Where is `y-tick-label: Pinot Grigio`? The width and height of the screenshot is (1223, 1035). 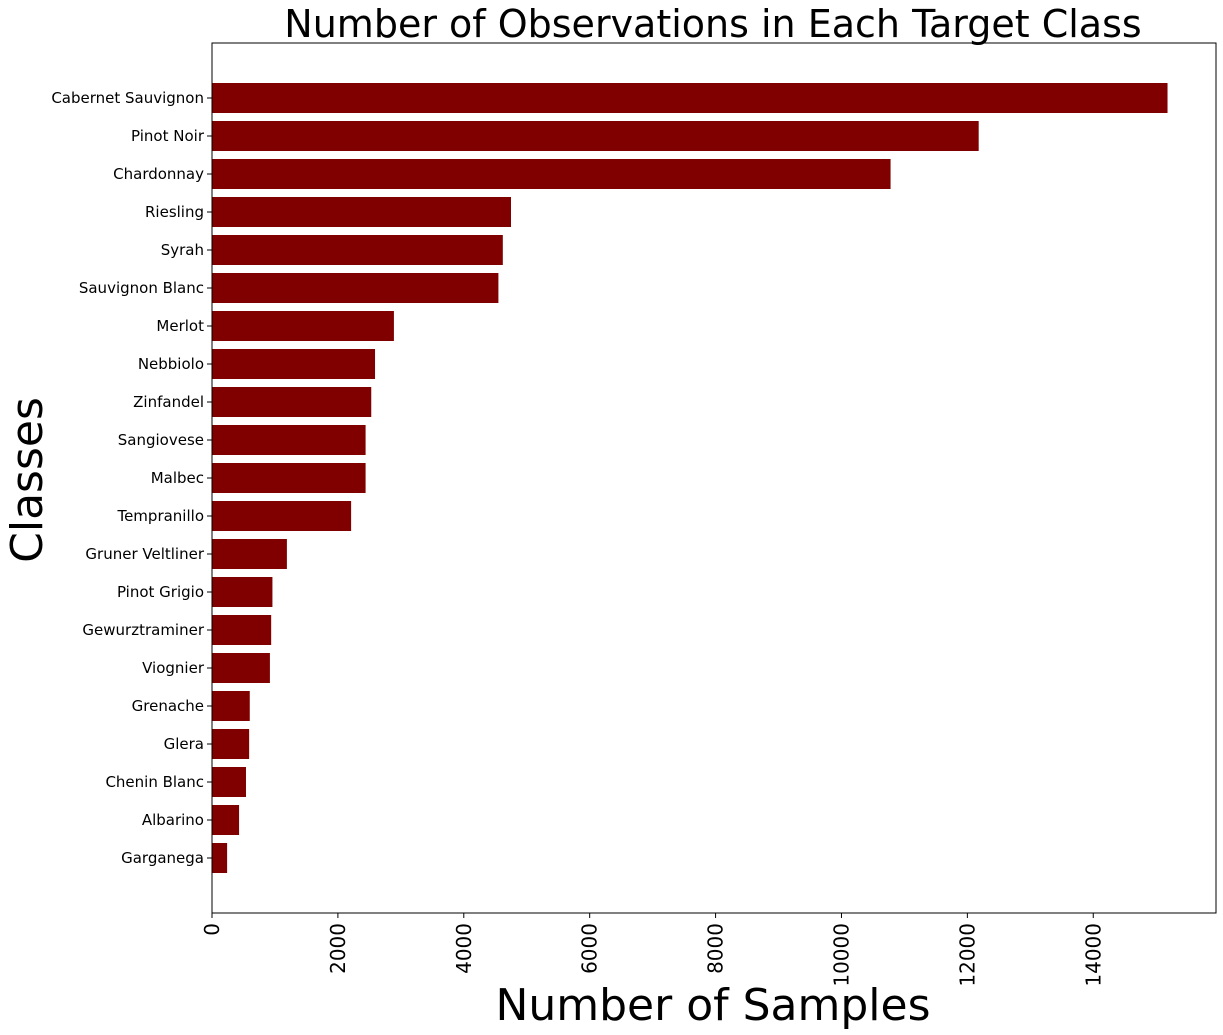 y-tick-label: Pinot Grigio is located at coordinates (160, 592).